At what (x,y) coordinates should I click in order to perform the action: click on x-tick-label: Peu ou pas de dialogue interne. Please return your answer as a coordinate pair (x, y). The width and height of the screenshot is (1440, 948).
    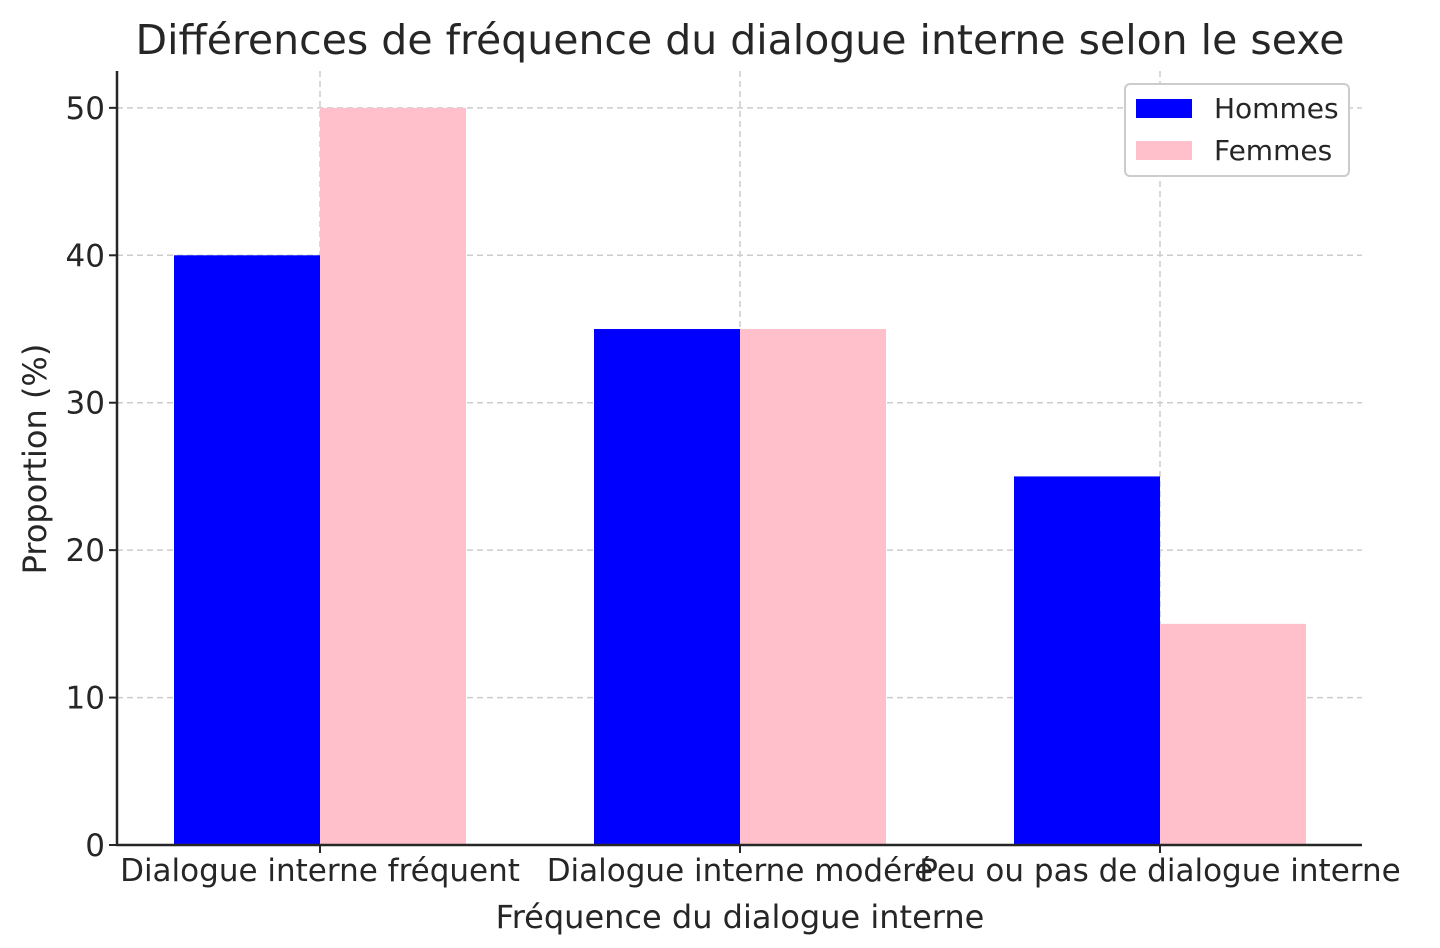
    Looking at the image, I should click on (1159, 871).